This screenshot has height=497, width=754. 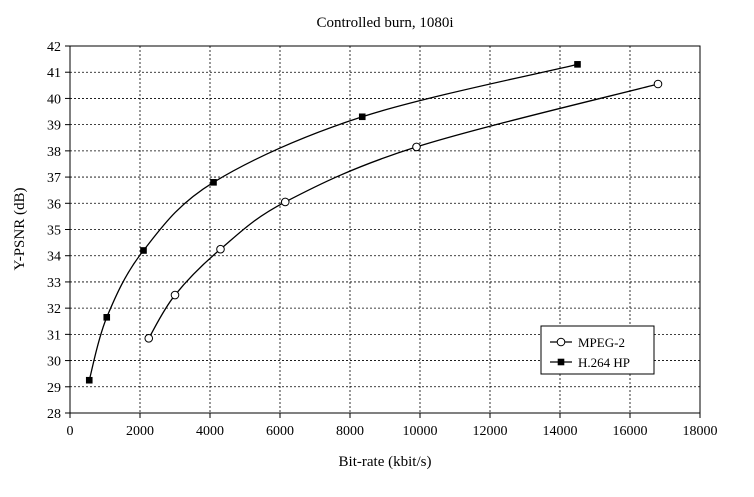 What do you see at coordinates (350, 431) in the screenshot?
I see `x-tick-label: 8000` at bounding box center [350, 431].